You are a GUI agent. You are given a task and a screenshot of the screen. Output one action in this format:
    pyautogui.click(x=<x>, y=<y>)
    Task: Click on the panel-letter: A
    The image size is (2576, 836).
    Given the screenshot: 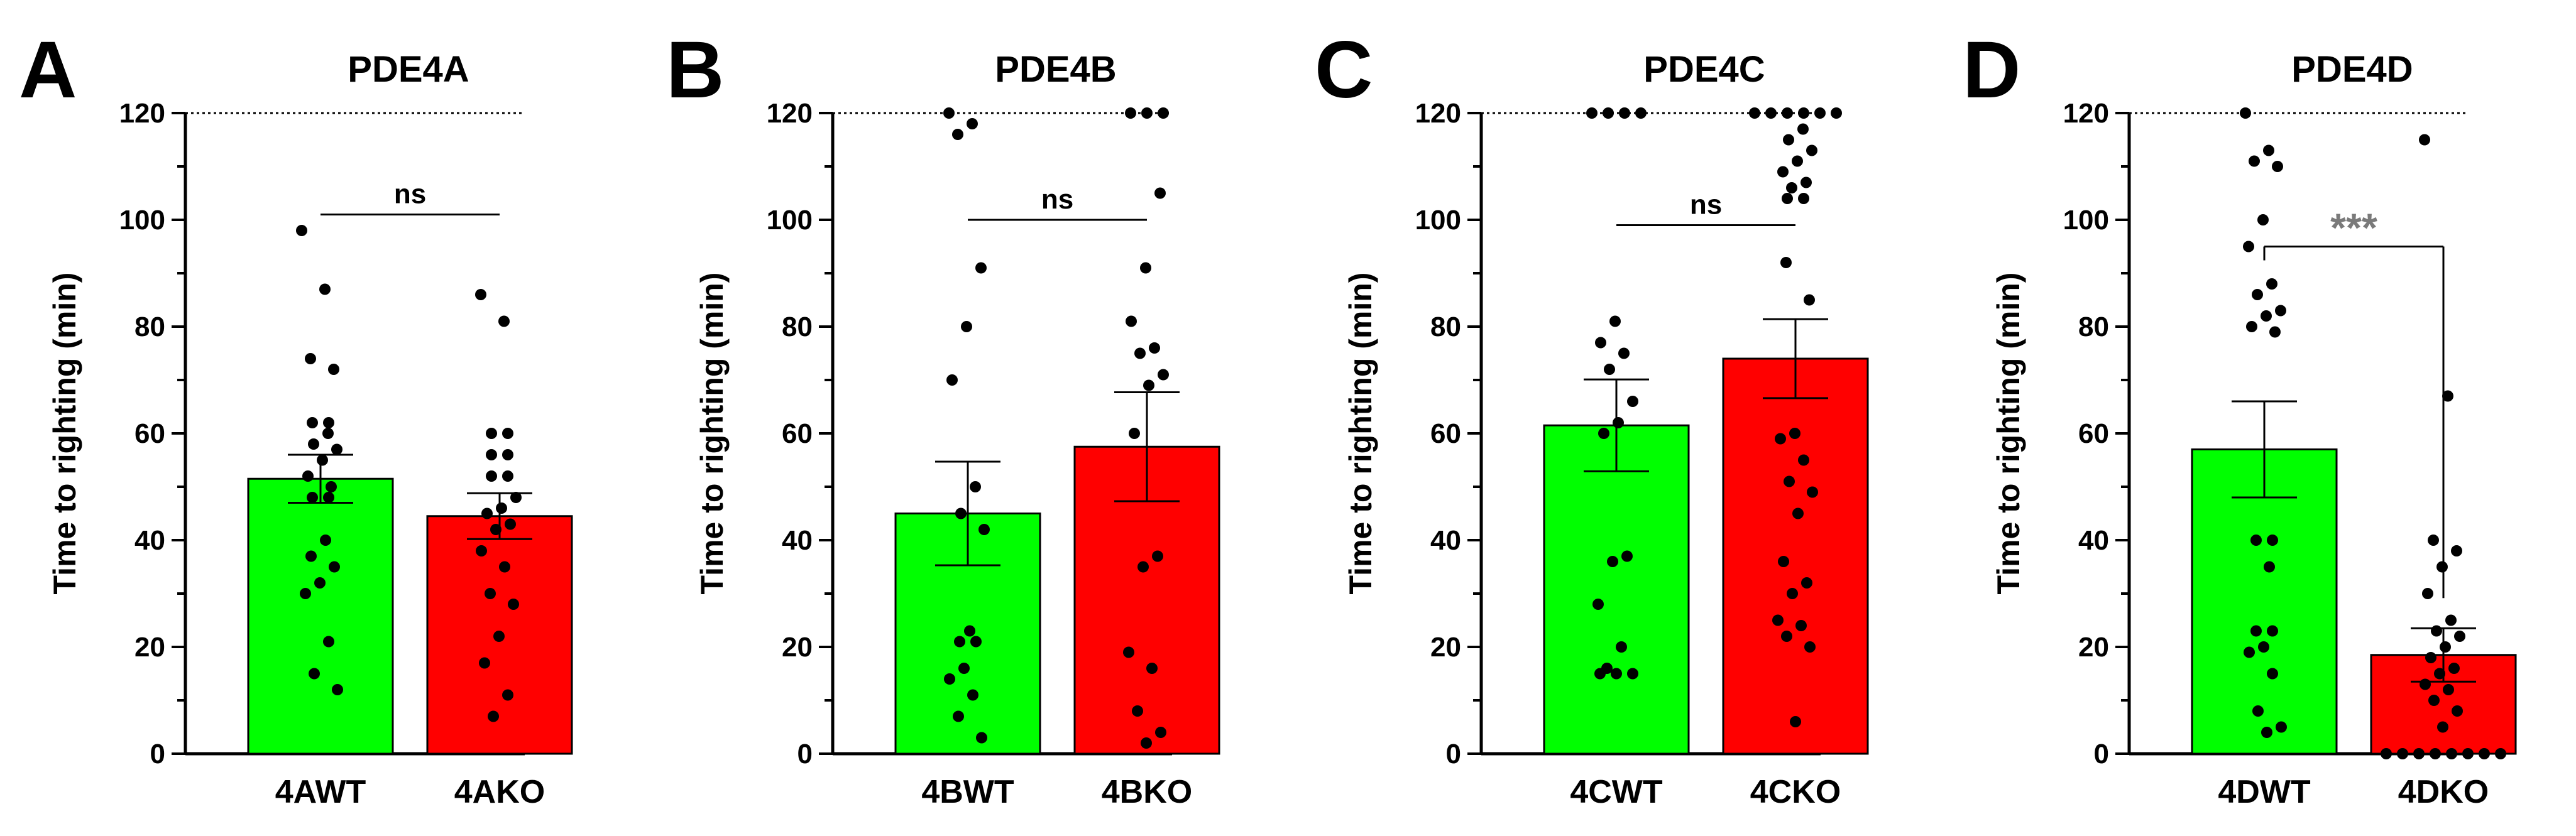 What is the action you would take?
    pyautogui.click(x=48, y=70)
    